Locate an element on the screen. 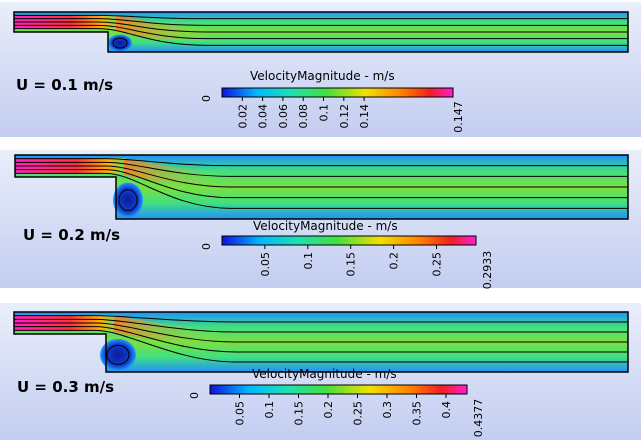 Image resolution: width=641 pixels, height=447 pixels. scale-max-label: 0.4377 is located at coordinates (478, 418).